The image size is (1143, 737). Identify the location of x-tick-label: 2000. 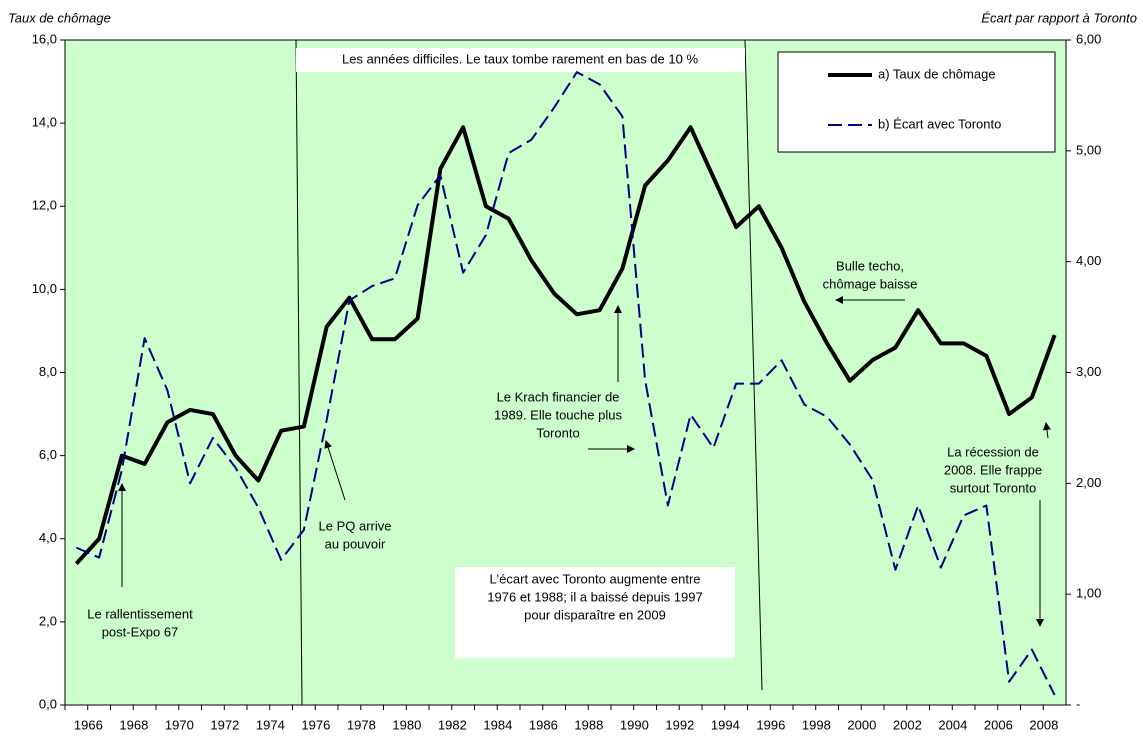
(861, 724).